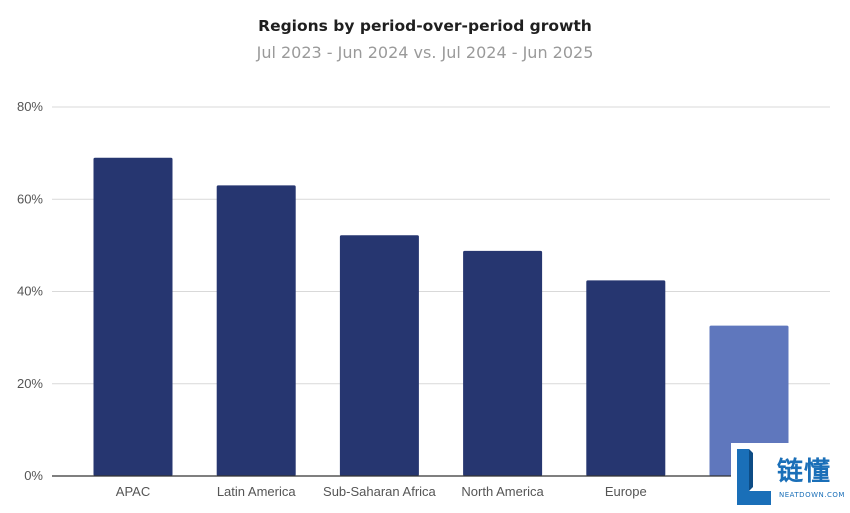 The width and height of the screenshot is (850, 513). I want to click on chart-title: Regions by period-over-period growth, so click(425, 26).